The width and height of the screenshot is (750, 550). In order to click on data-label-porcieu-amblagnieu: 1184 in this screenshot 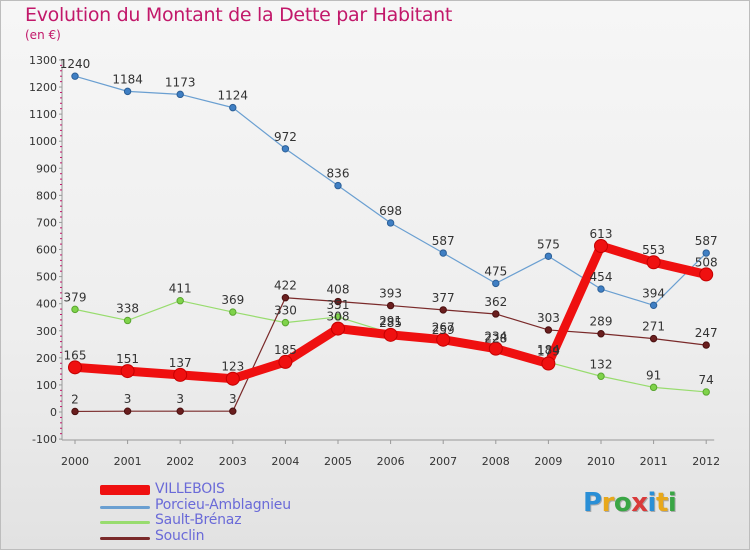, I will do `click(127, 79)`.